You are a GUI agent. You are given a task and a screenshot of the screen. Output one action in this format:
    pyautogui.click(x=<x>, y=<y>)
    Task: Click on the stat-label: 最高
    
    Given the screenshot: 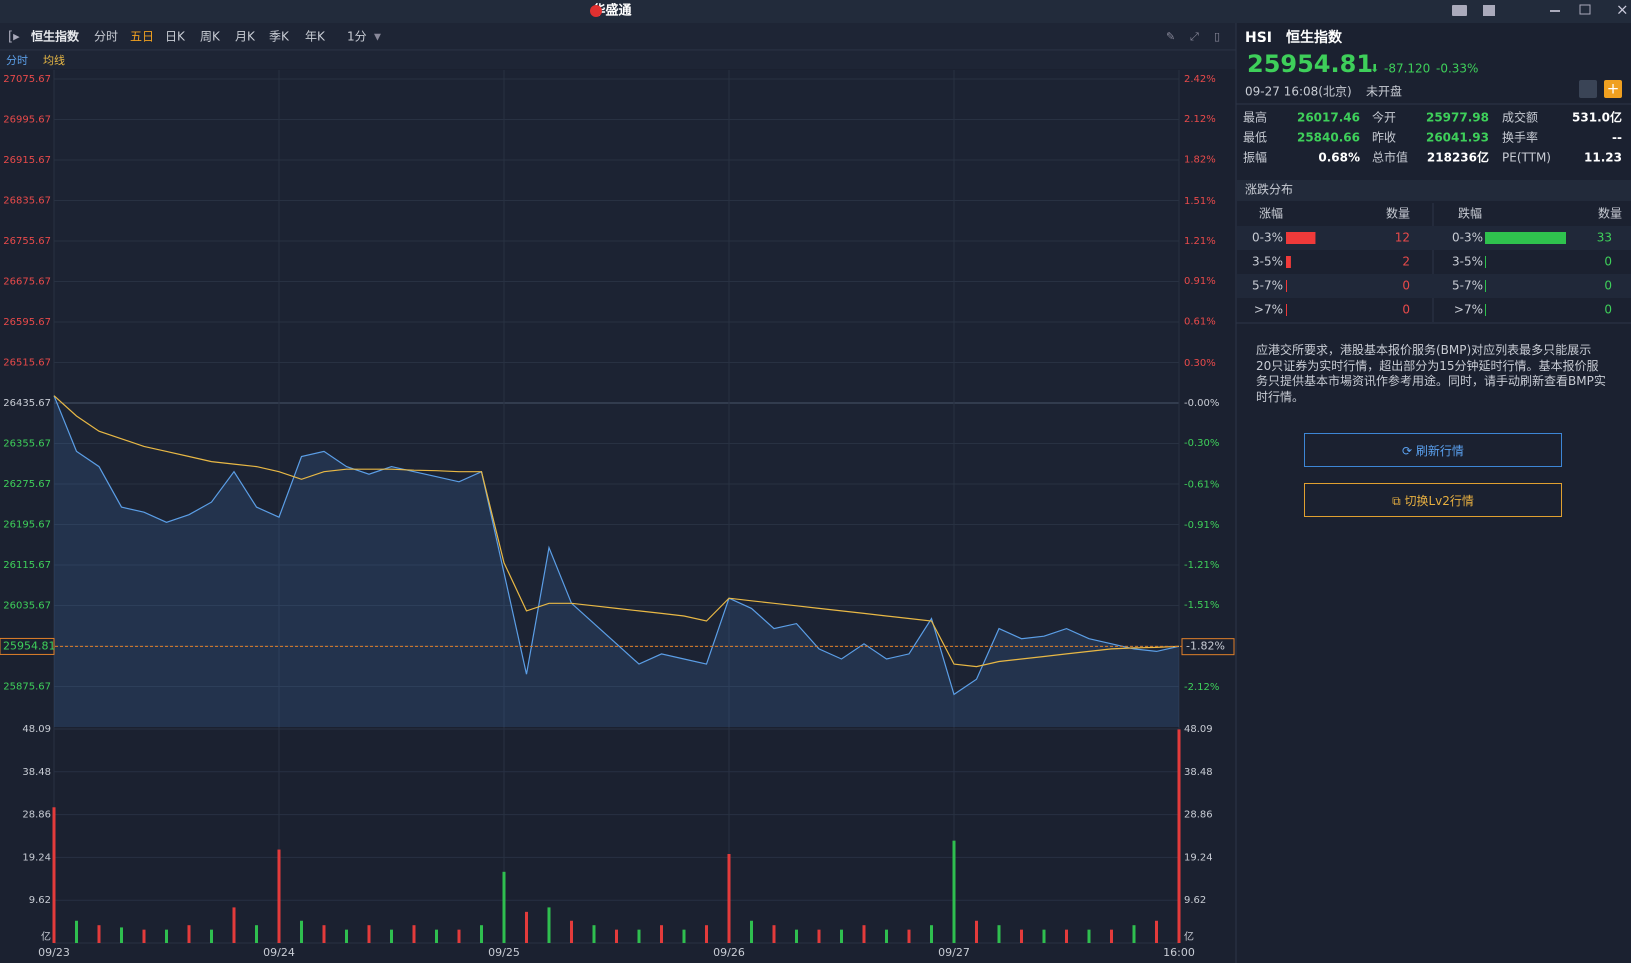 What is the action you would take?
    pyautogui.click(x=1255, y=117)
    